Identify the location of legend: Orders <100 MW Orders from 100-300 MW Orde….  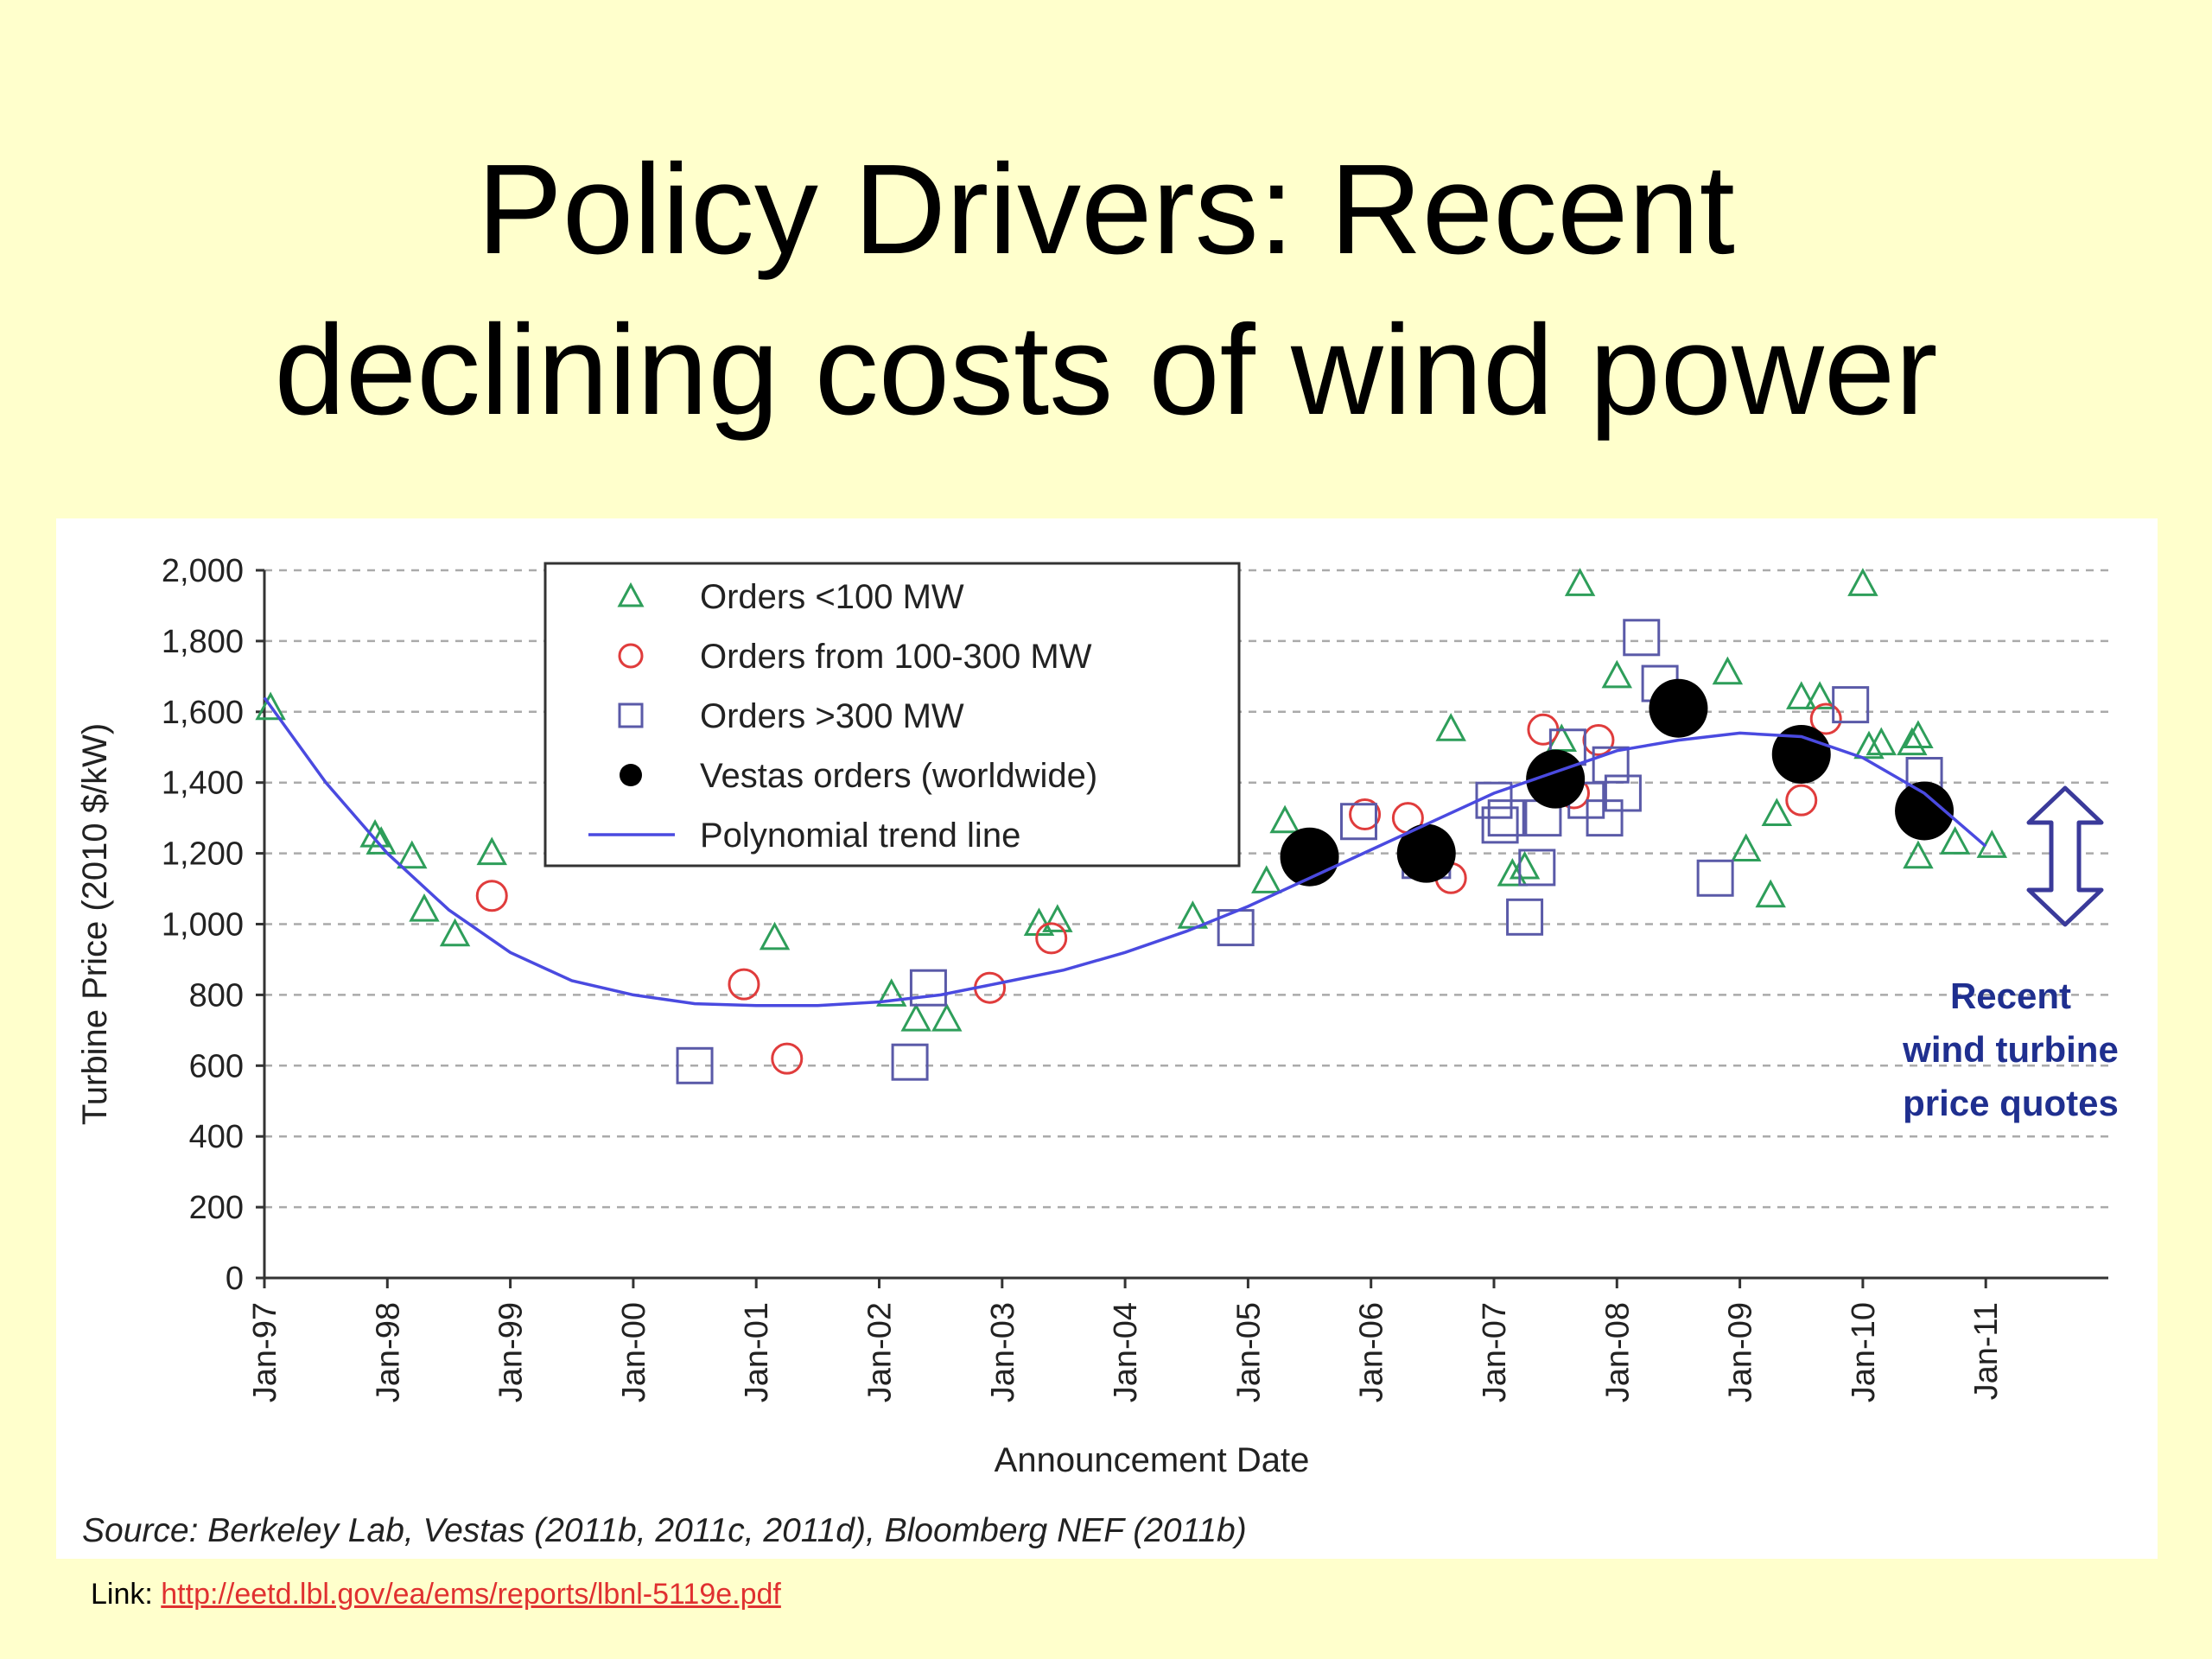
(892, 715).